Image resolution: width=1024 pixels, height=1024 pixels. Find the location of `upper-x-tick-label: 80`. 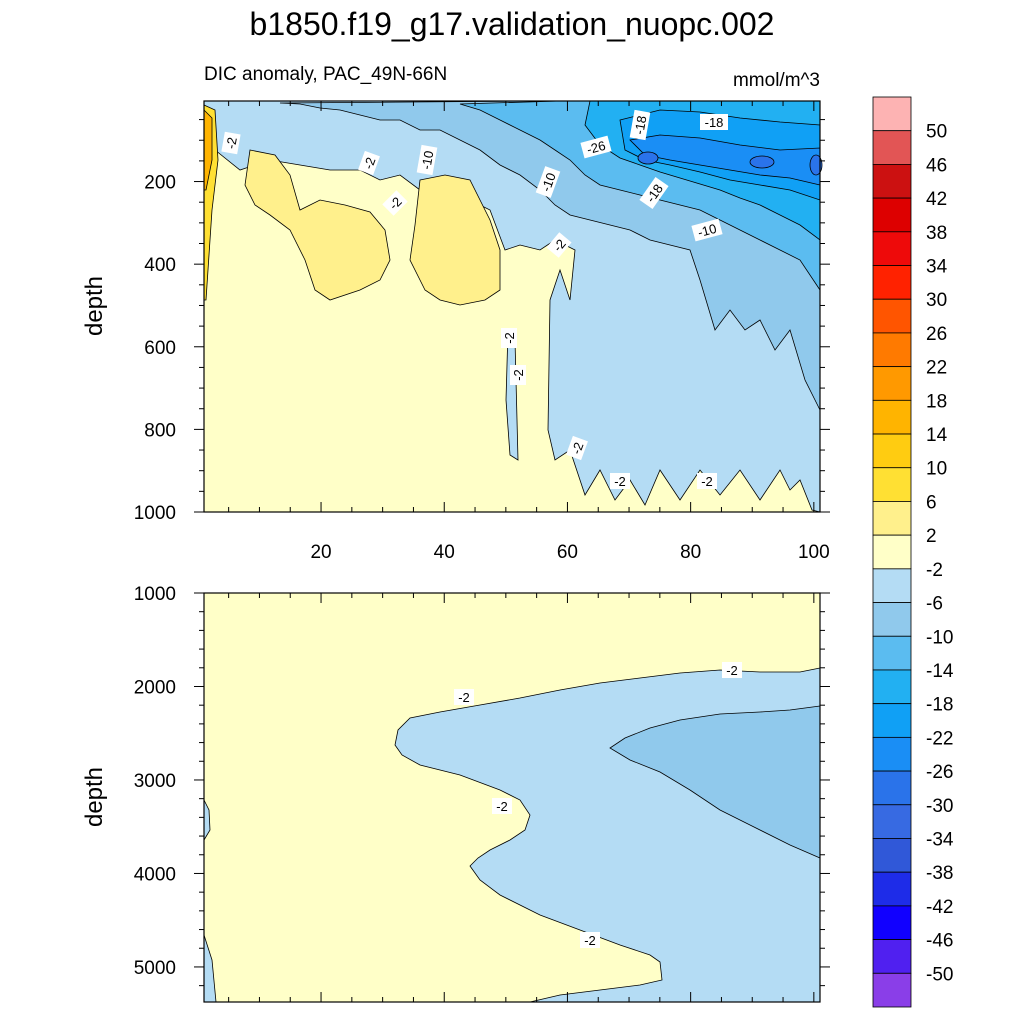

upper-x-tick-label: 80 is located at coordinates (690, 552).